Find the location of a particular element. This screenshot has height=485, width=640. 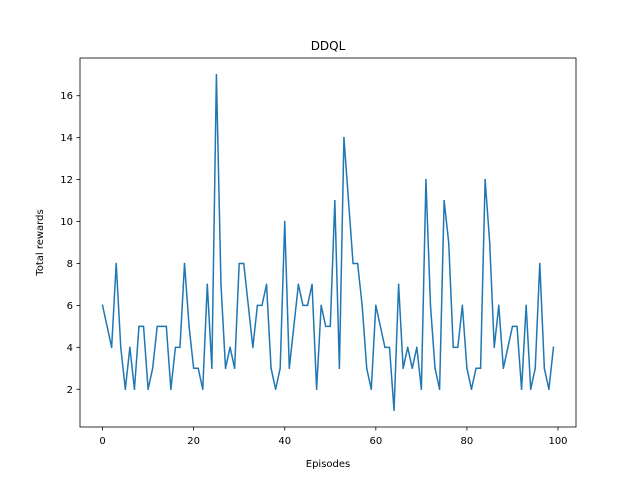

y-tick-label: 10 is located at coordinates (66, 222).